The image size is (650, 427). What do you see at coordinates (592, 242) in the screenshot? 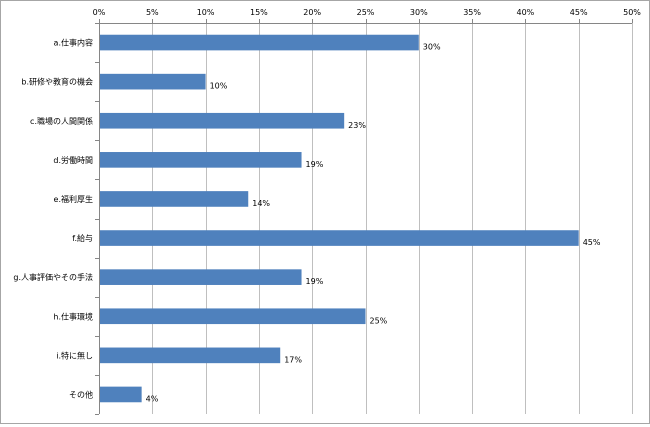
I see `data-label: 45%` at bounding box center [592, 242].